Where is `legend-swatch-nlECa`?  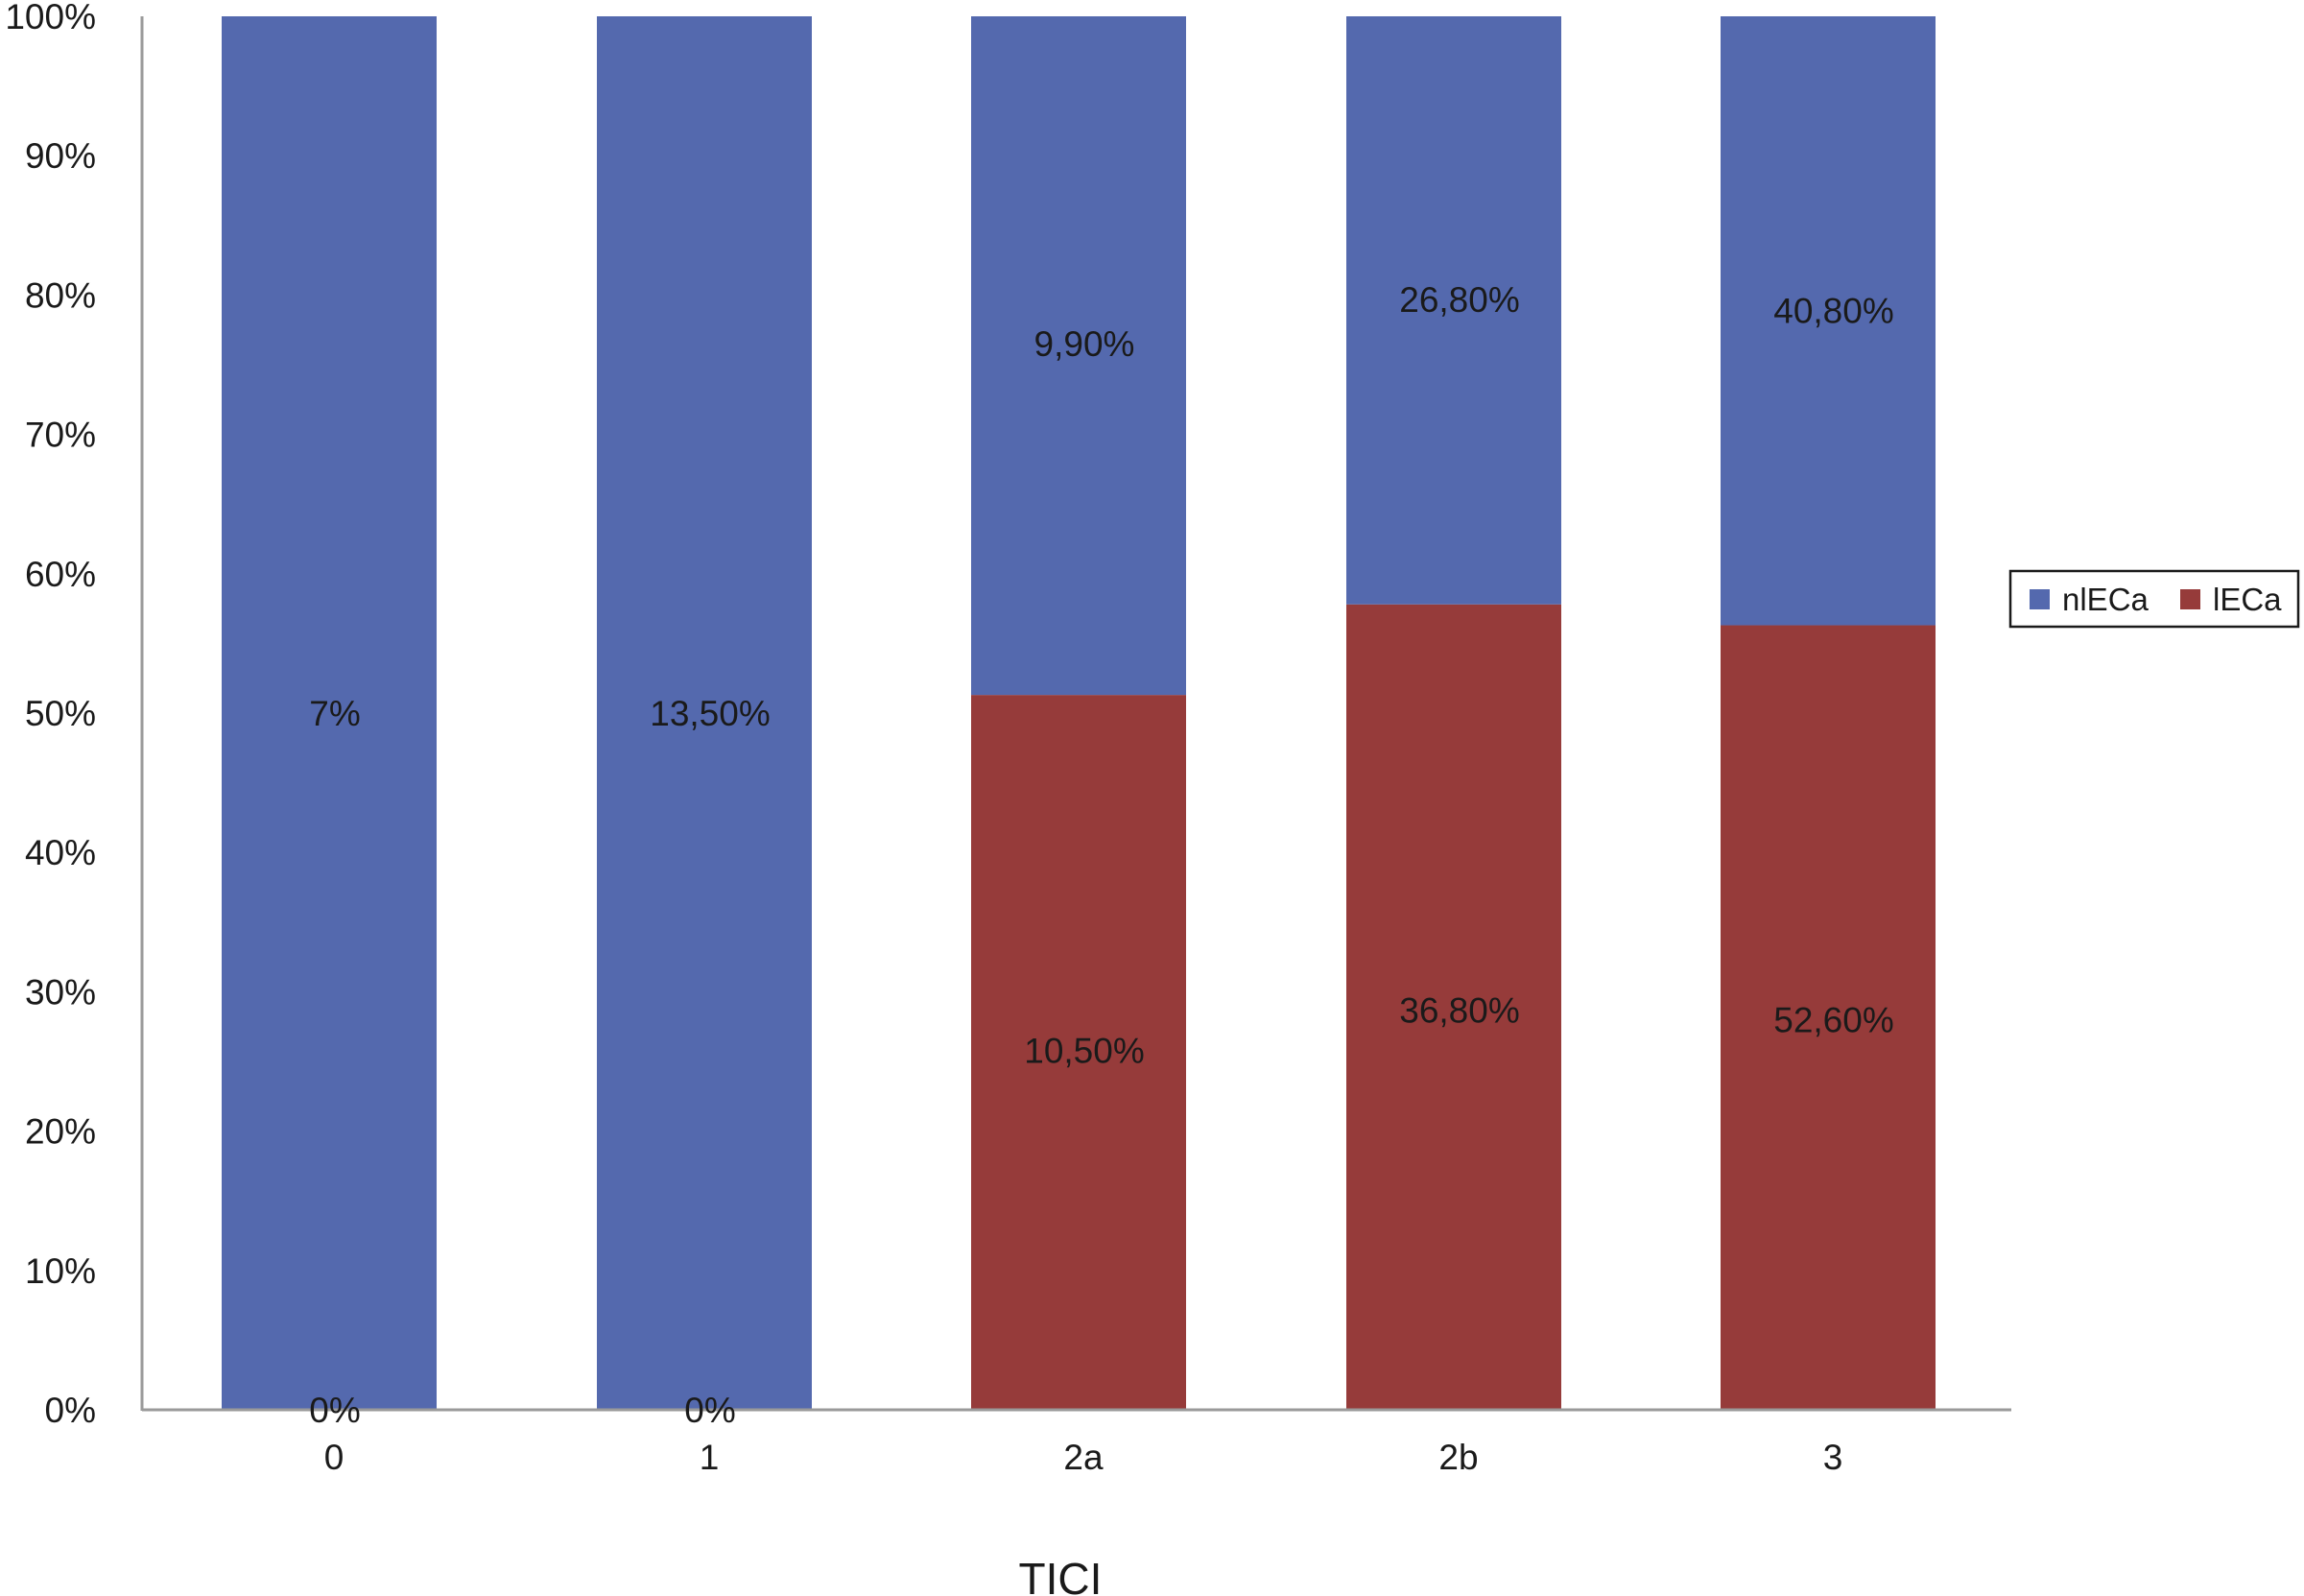 legend-swatch-nlECa is located at coordinates (2040, 599).